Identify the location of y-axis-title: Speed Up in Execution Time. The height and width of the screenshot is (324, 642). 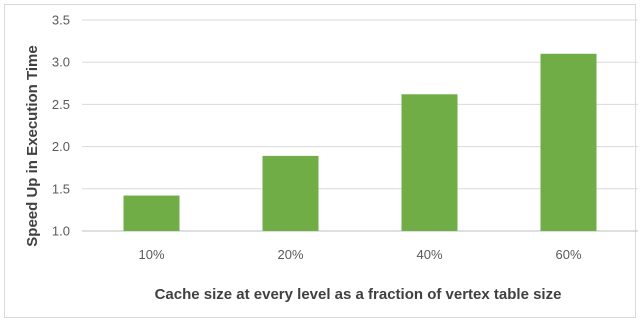
(32, 145).